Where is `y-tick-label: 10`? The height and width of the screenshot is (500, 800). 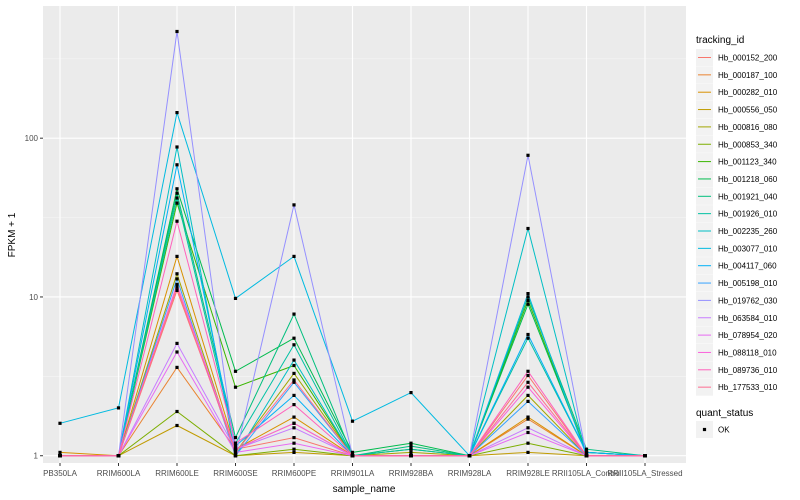
y-tick-label: 10 is located at coordinates (33, 297).